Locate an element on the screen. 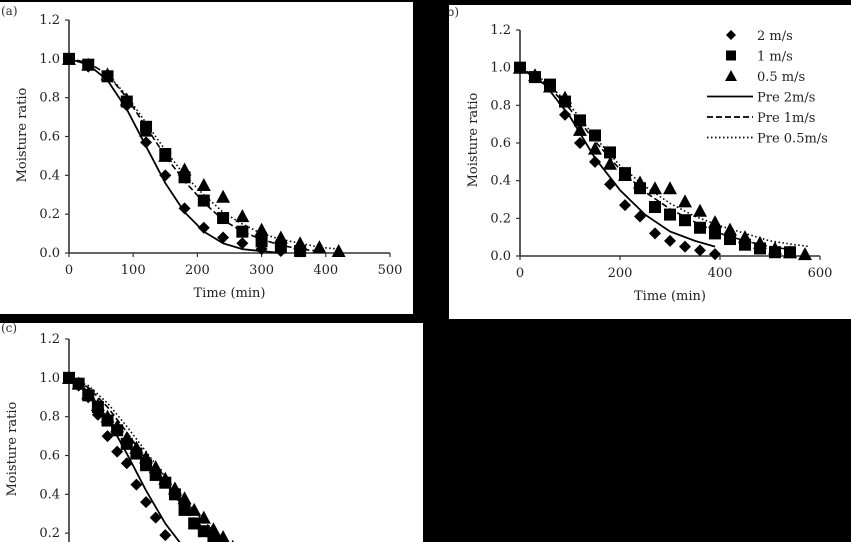 The width and height of the screenshot is (851, 542). legend-item: Pre 1m/s is located at coordinates (761, 118).